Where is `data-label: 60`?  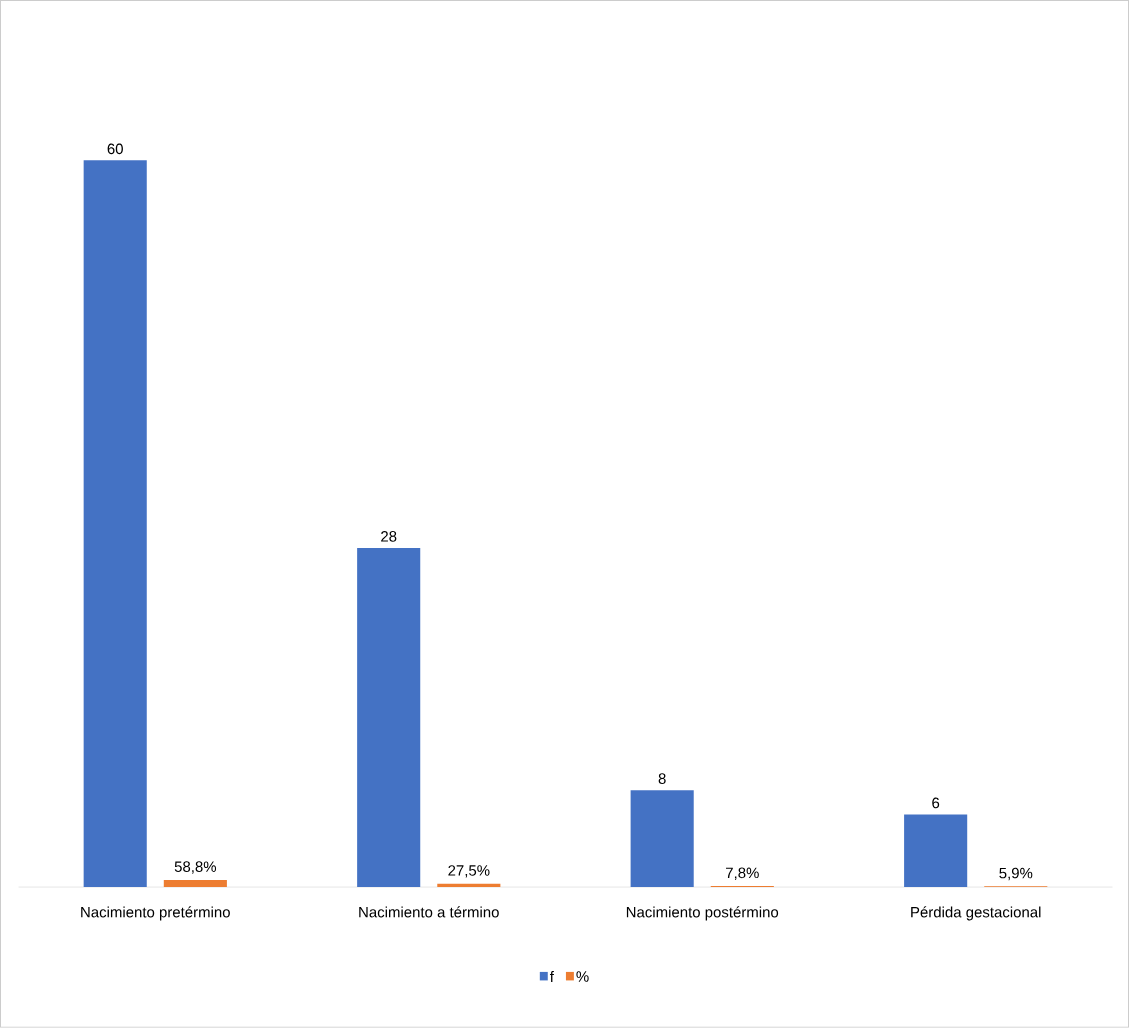 data-label: 60 is located at coordinates (115, 149).